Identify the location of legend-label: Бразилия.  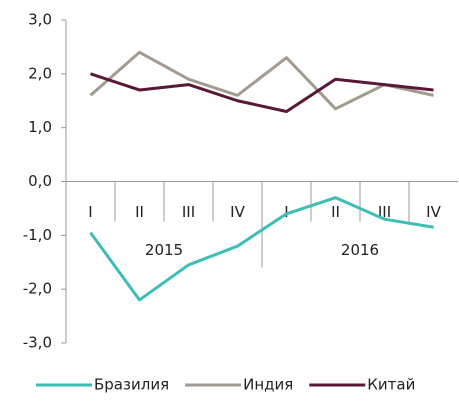
(131, 385).